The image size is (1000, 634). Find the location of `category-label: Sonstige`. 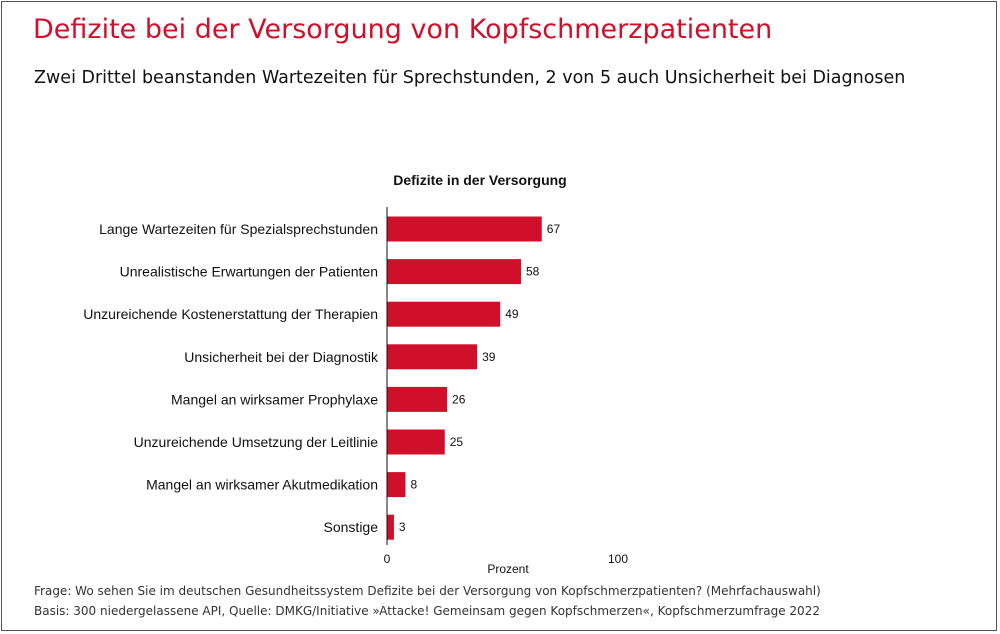

category-label: Sonstige is located at coordinates (351, 527).